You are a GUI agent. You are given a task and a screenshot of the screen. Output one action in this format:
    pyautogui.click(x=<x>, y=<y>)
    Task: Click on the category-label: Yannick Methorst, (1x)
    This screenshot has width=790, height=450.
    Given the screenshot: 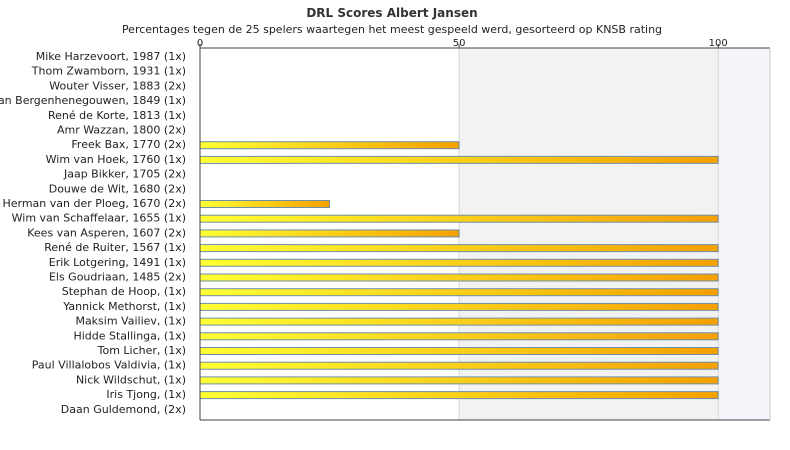 What is the action you would take?
    pyautogui.click(x=124, y=306)
    